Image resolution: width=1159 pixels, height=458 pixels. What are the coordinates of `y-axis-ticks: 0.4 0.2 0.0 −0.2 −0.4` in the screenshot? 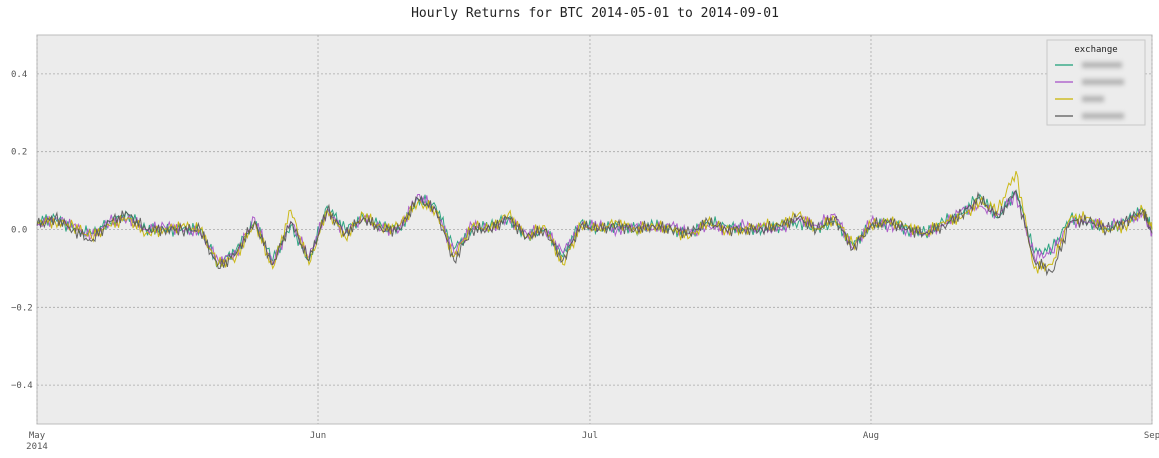 It's located at (22, 230).